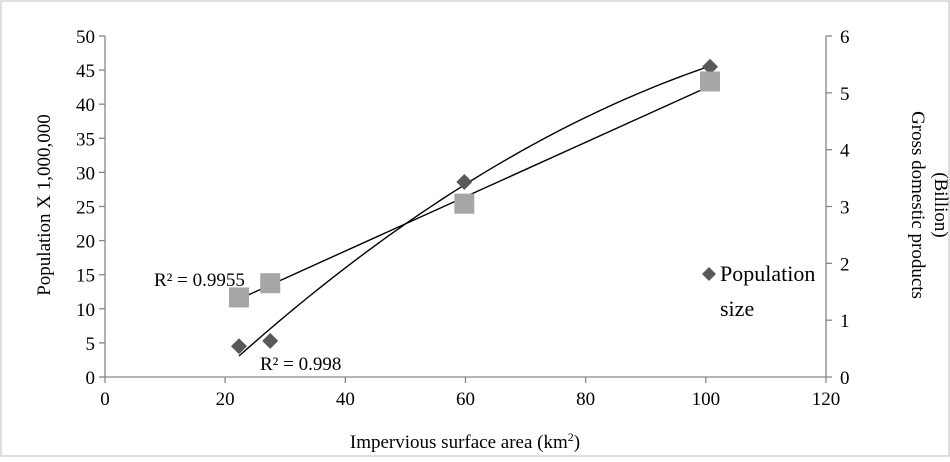 The height and width of the screenshot is (462, 950). What do you see at coordinates (44, 205) in the screenshot?
I see `y-axis-left-title: Population X 1,000,000` at bounding box center [44, 205].